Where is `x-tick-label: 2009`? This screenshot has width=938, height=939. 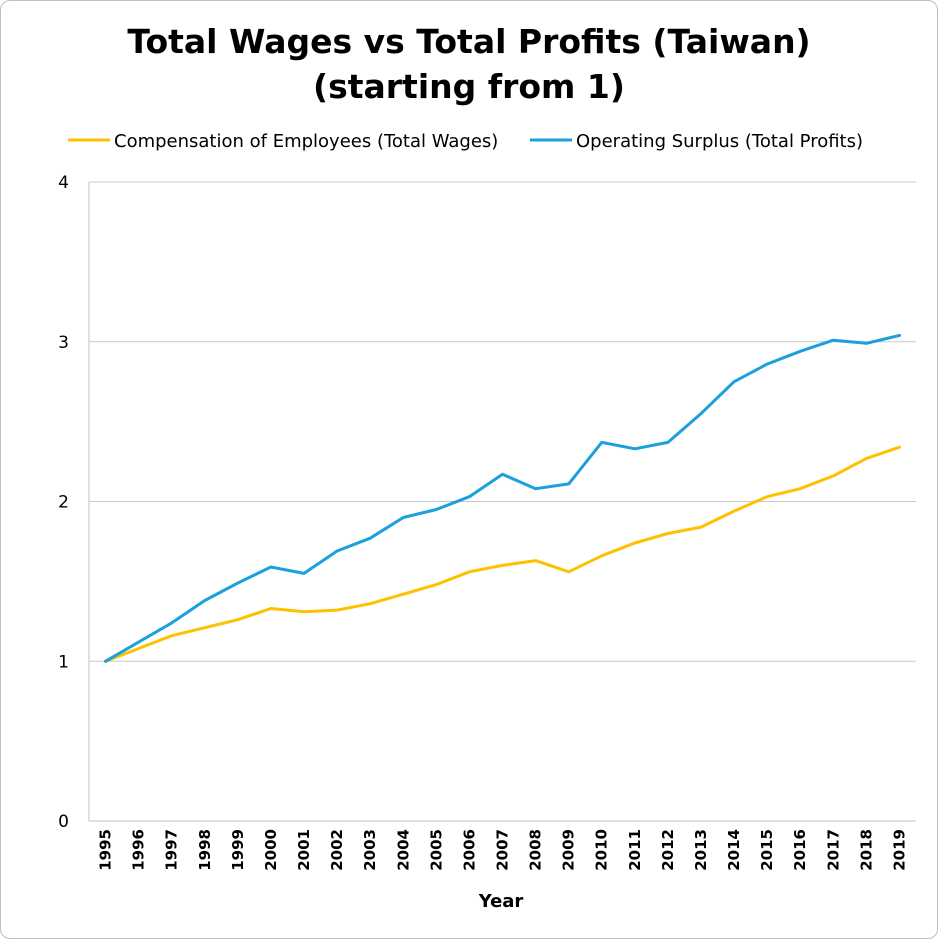 x-tick-label: 2009 is located at coordinates (569, 850).